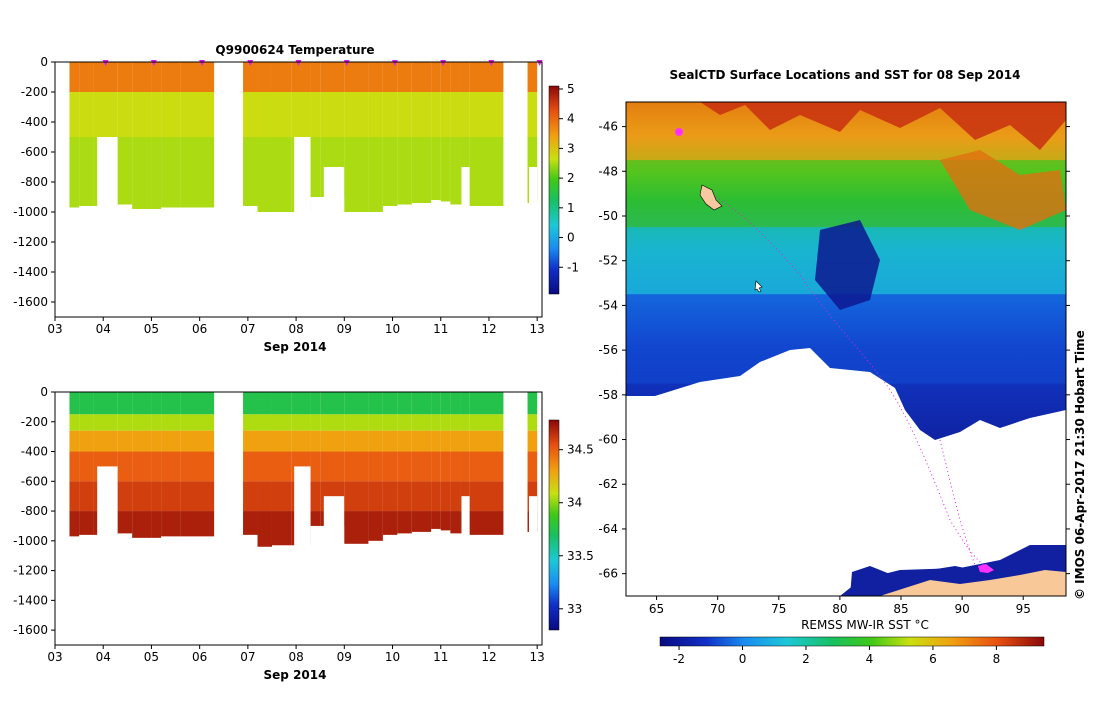  What do you see at coordinates (30, 212) in the screenshot?
I see `temperature-y-tick-label-5: -1000` at bounding box center [30, 212].